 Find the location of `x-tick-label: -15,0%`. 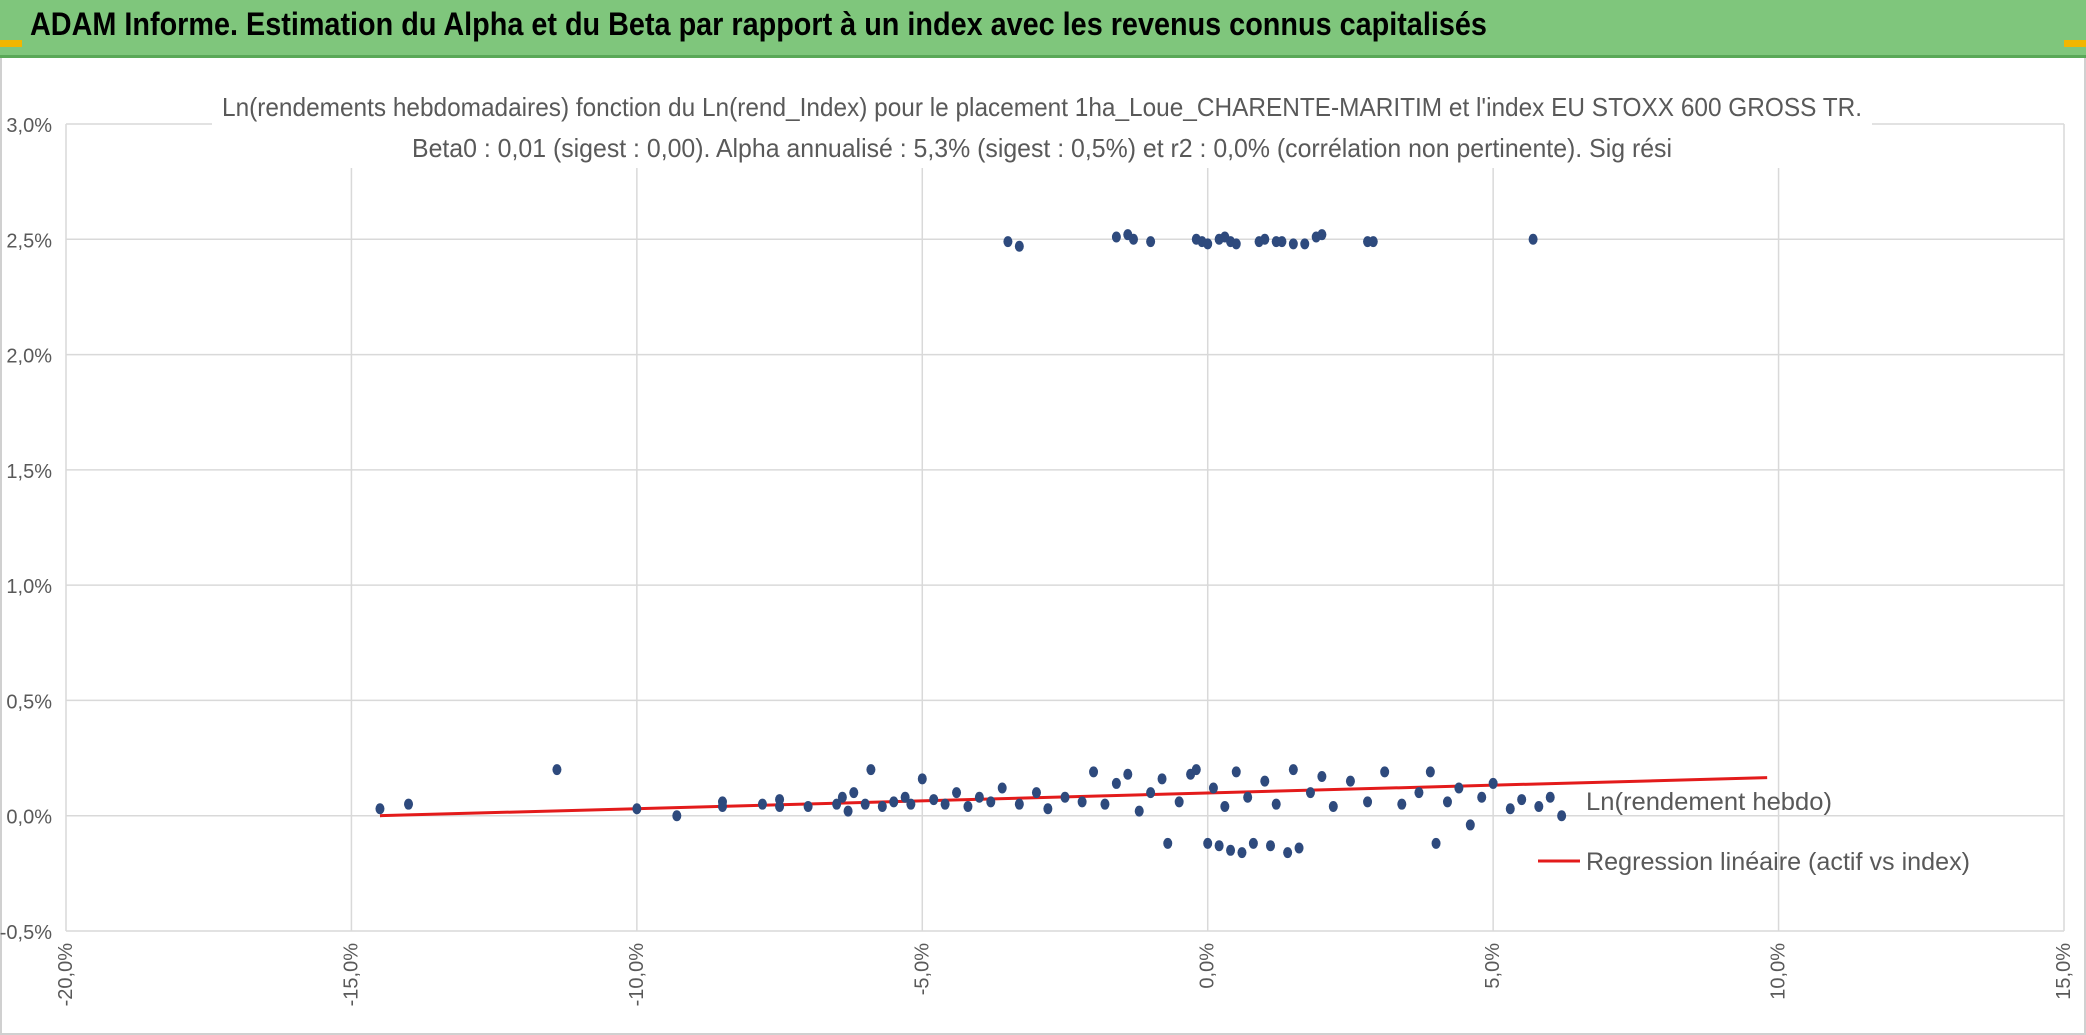

x-tick-label: -15,0% is located at coordinates (351, 975).